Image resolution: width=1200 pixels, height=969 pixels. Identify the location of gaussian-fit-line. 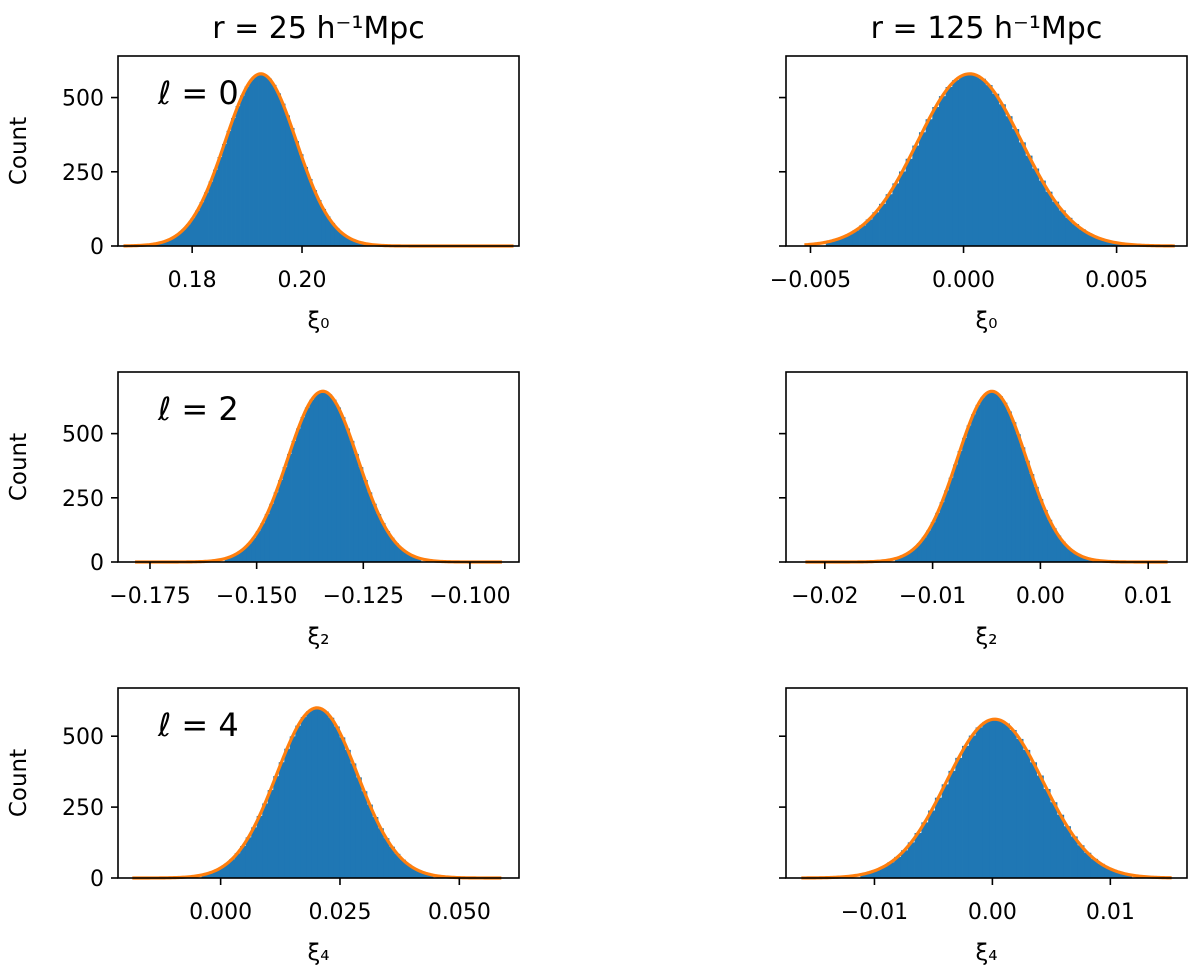
(986, 798).